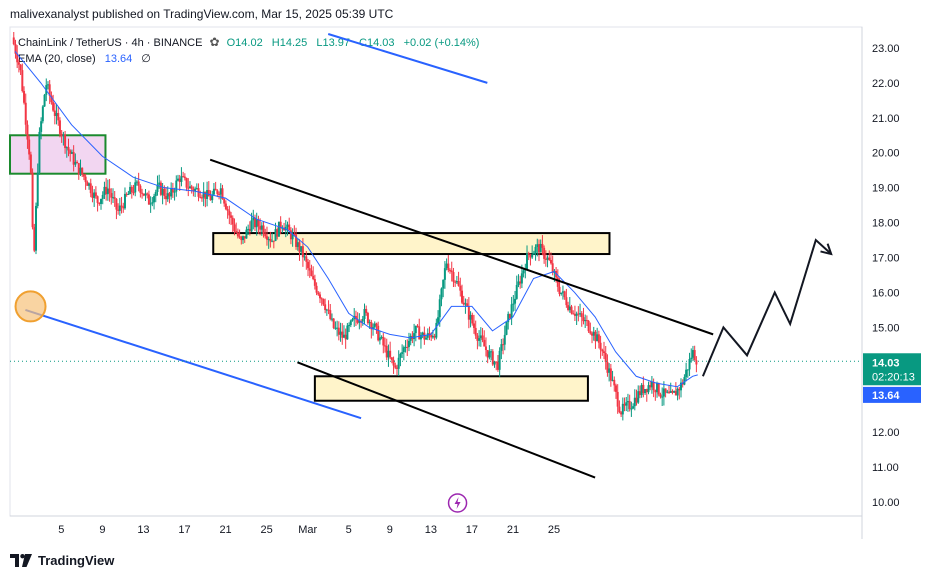 Image resolution: width=939 pixels, height=579 pixels. Describe the element at coordinates (407, 58) in the screenshot. I see `trend-line` at that location.